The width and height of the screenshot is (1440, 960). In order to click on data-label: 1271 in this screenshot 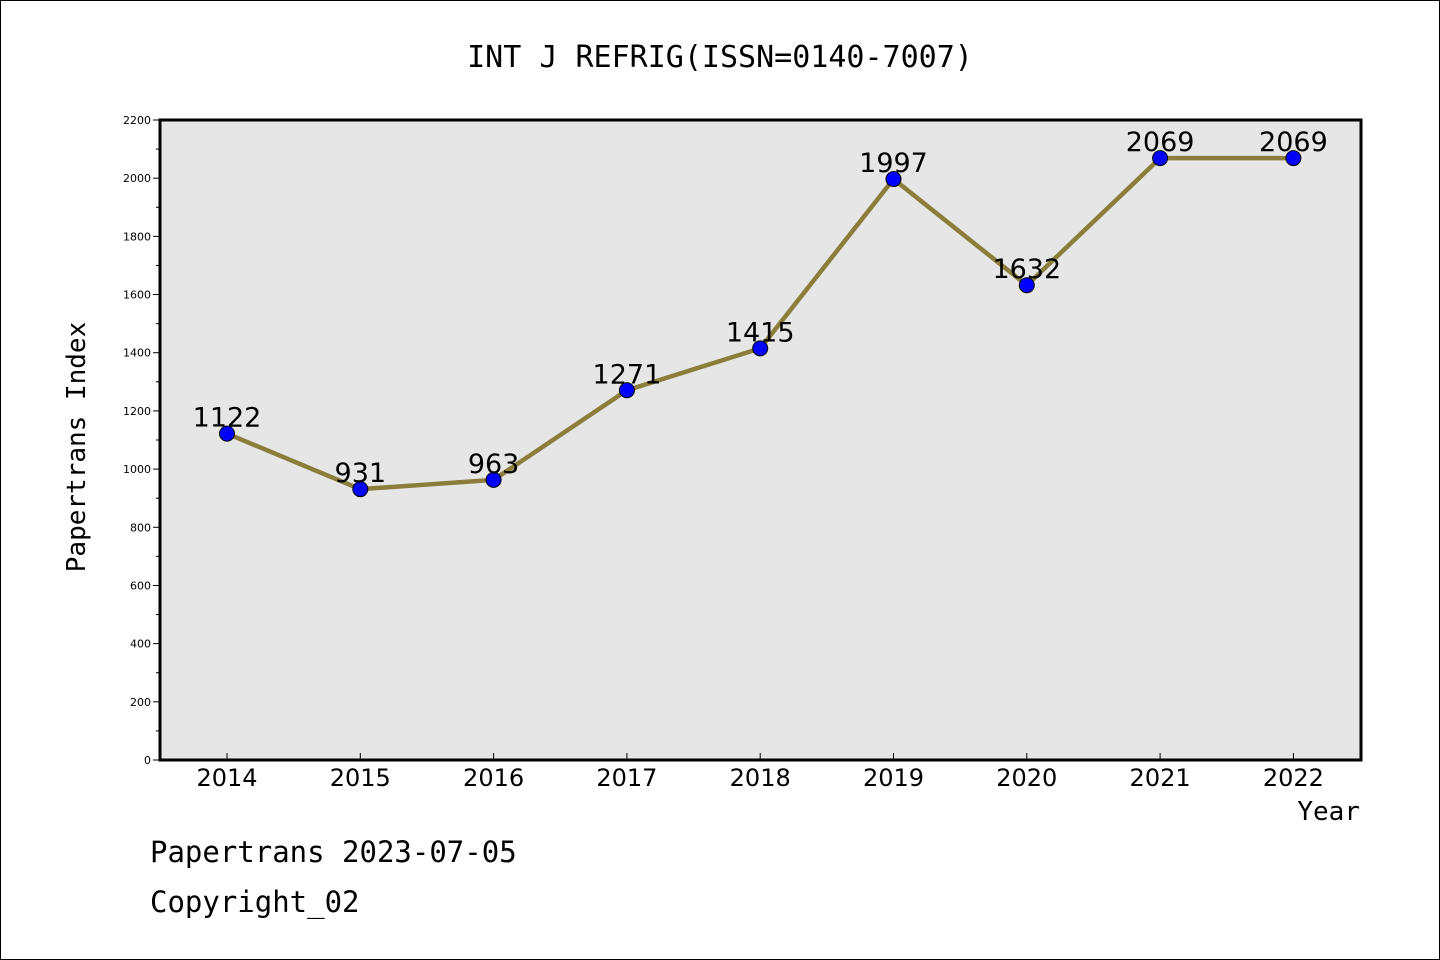, I will do `click(627, 374)`.